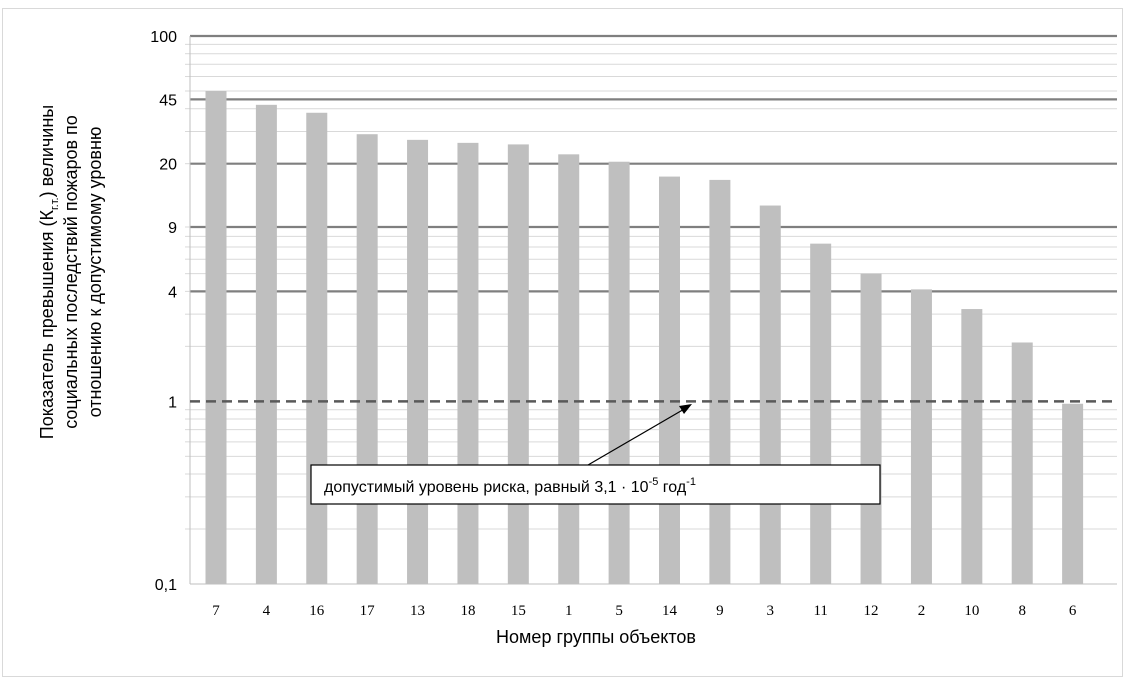 The image size is (1126, 679). Describe the element at coordinates (467, 611) in the screenshot. I see `x-tick-label: 18` at that location.